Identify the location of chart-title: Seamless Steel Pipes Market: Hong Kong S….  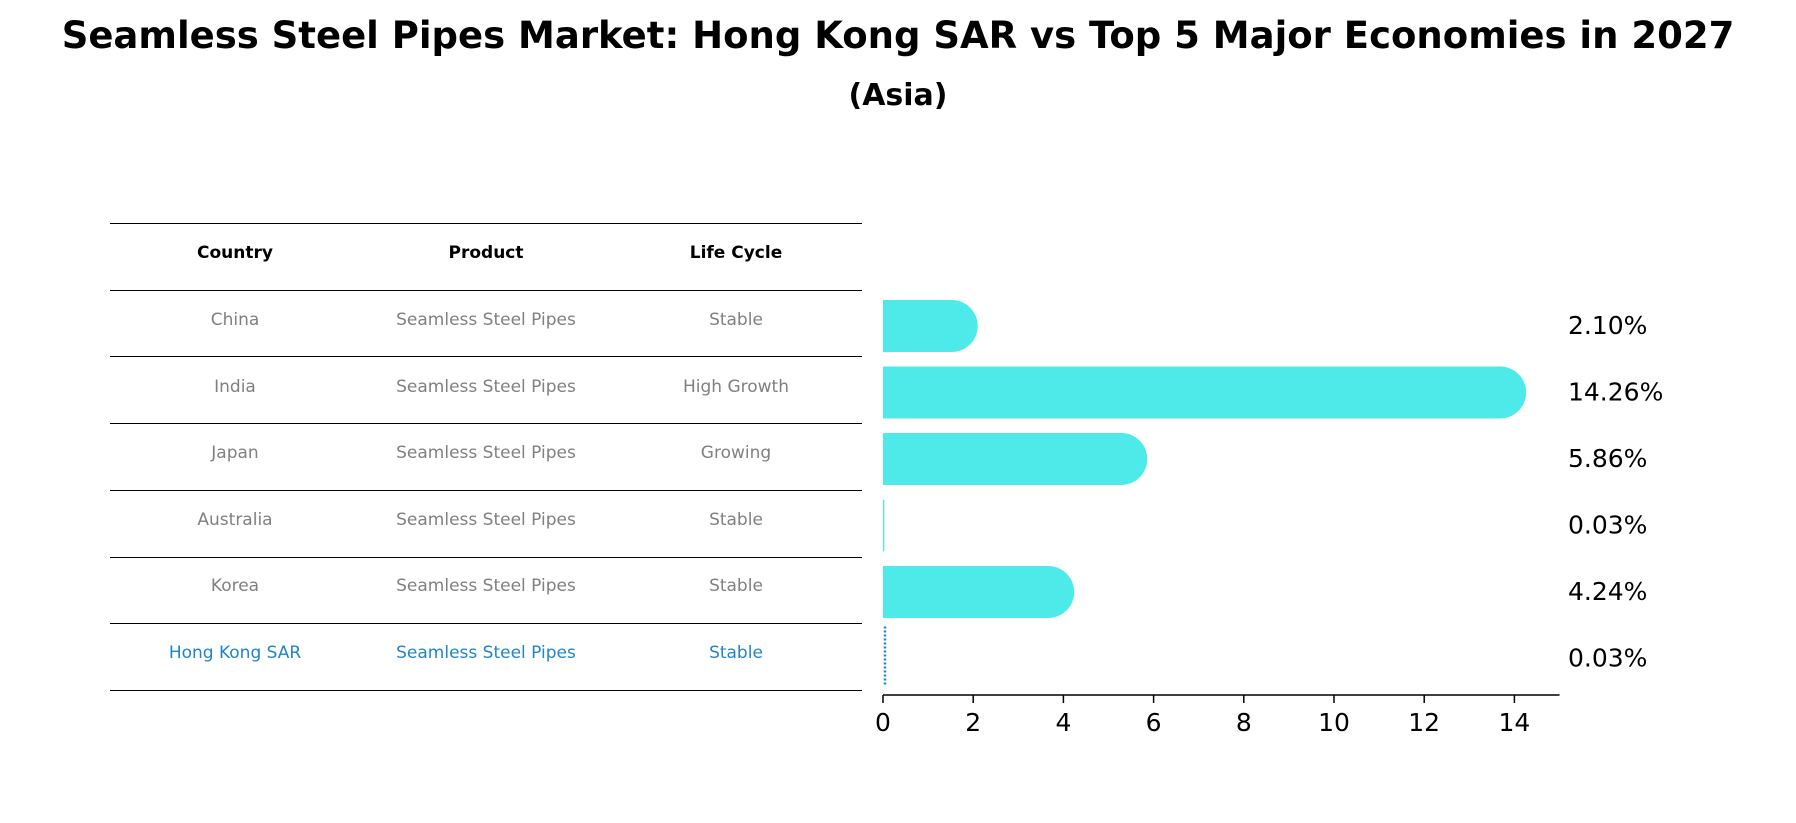
(898, 35).